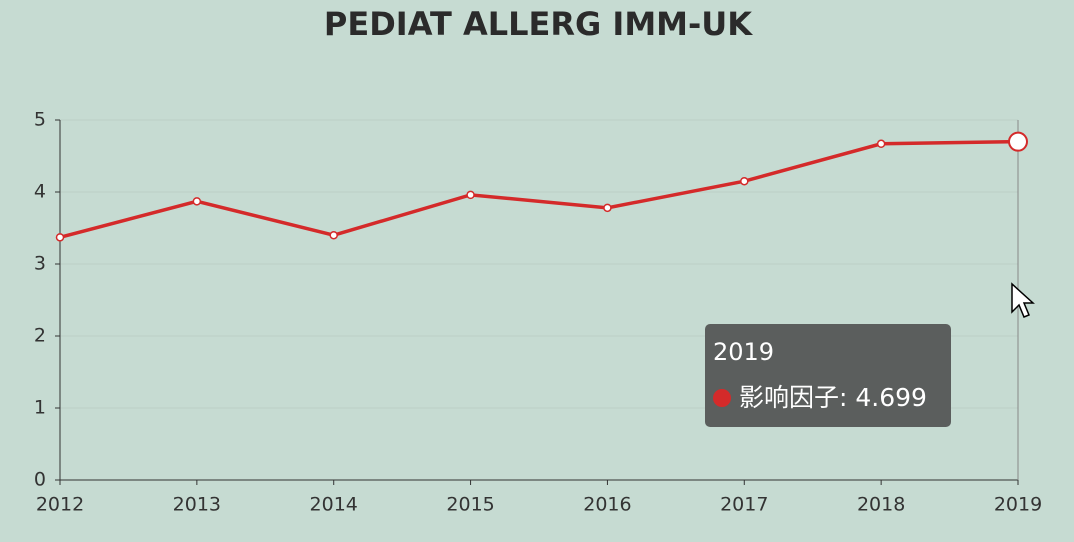 Image resolution: width=1074 pixels, height=542 pixels. I want to click on x-tick-label: 2019, so click(1018, 505).